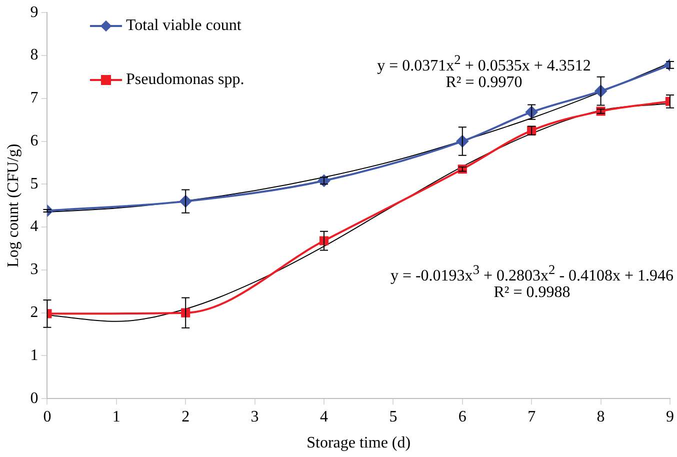 The width and height of the screenshot is (677, 457). I want to click on y-tick-label: 6, so click(34, 141).